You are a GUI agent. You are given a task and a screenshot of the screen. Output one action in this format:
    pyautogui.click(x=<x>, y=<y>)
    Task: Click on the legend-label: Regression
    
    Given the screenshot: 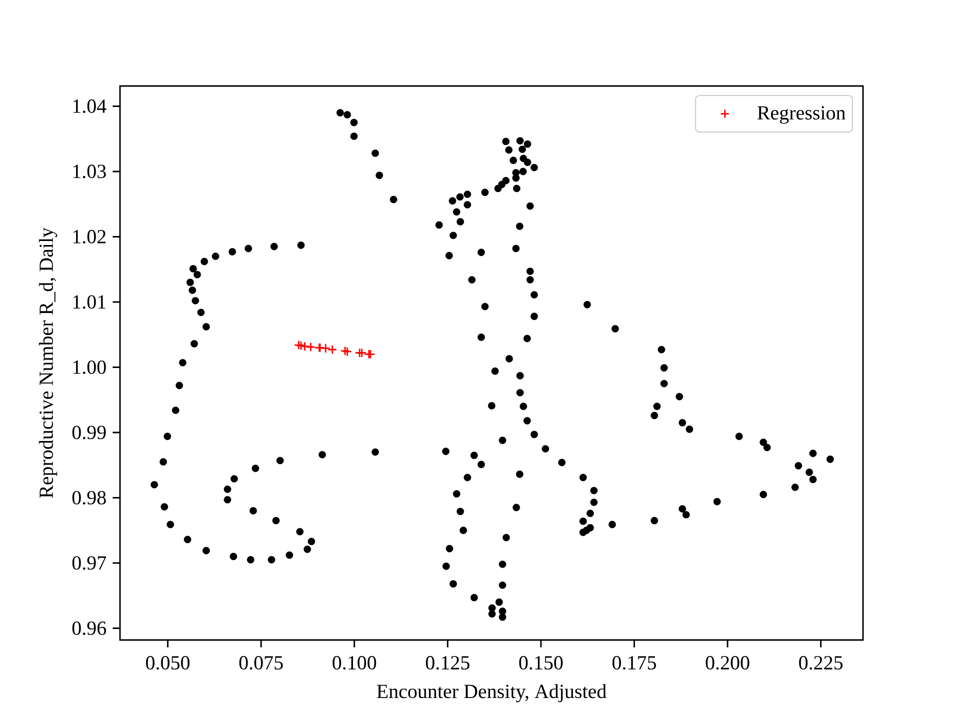 What is the action you would take?
    pyautogui.click(x=801, y=115)
    